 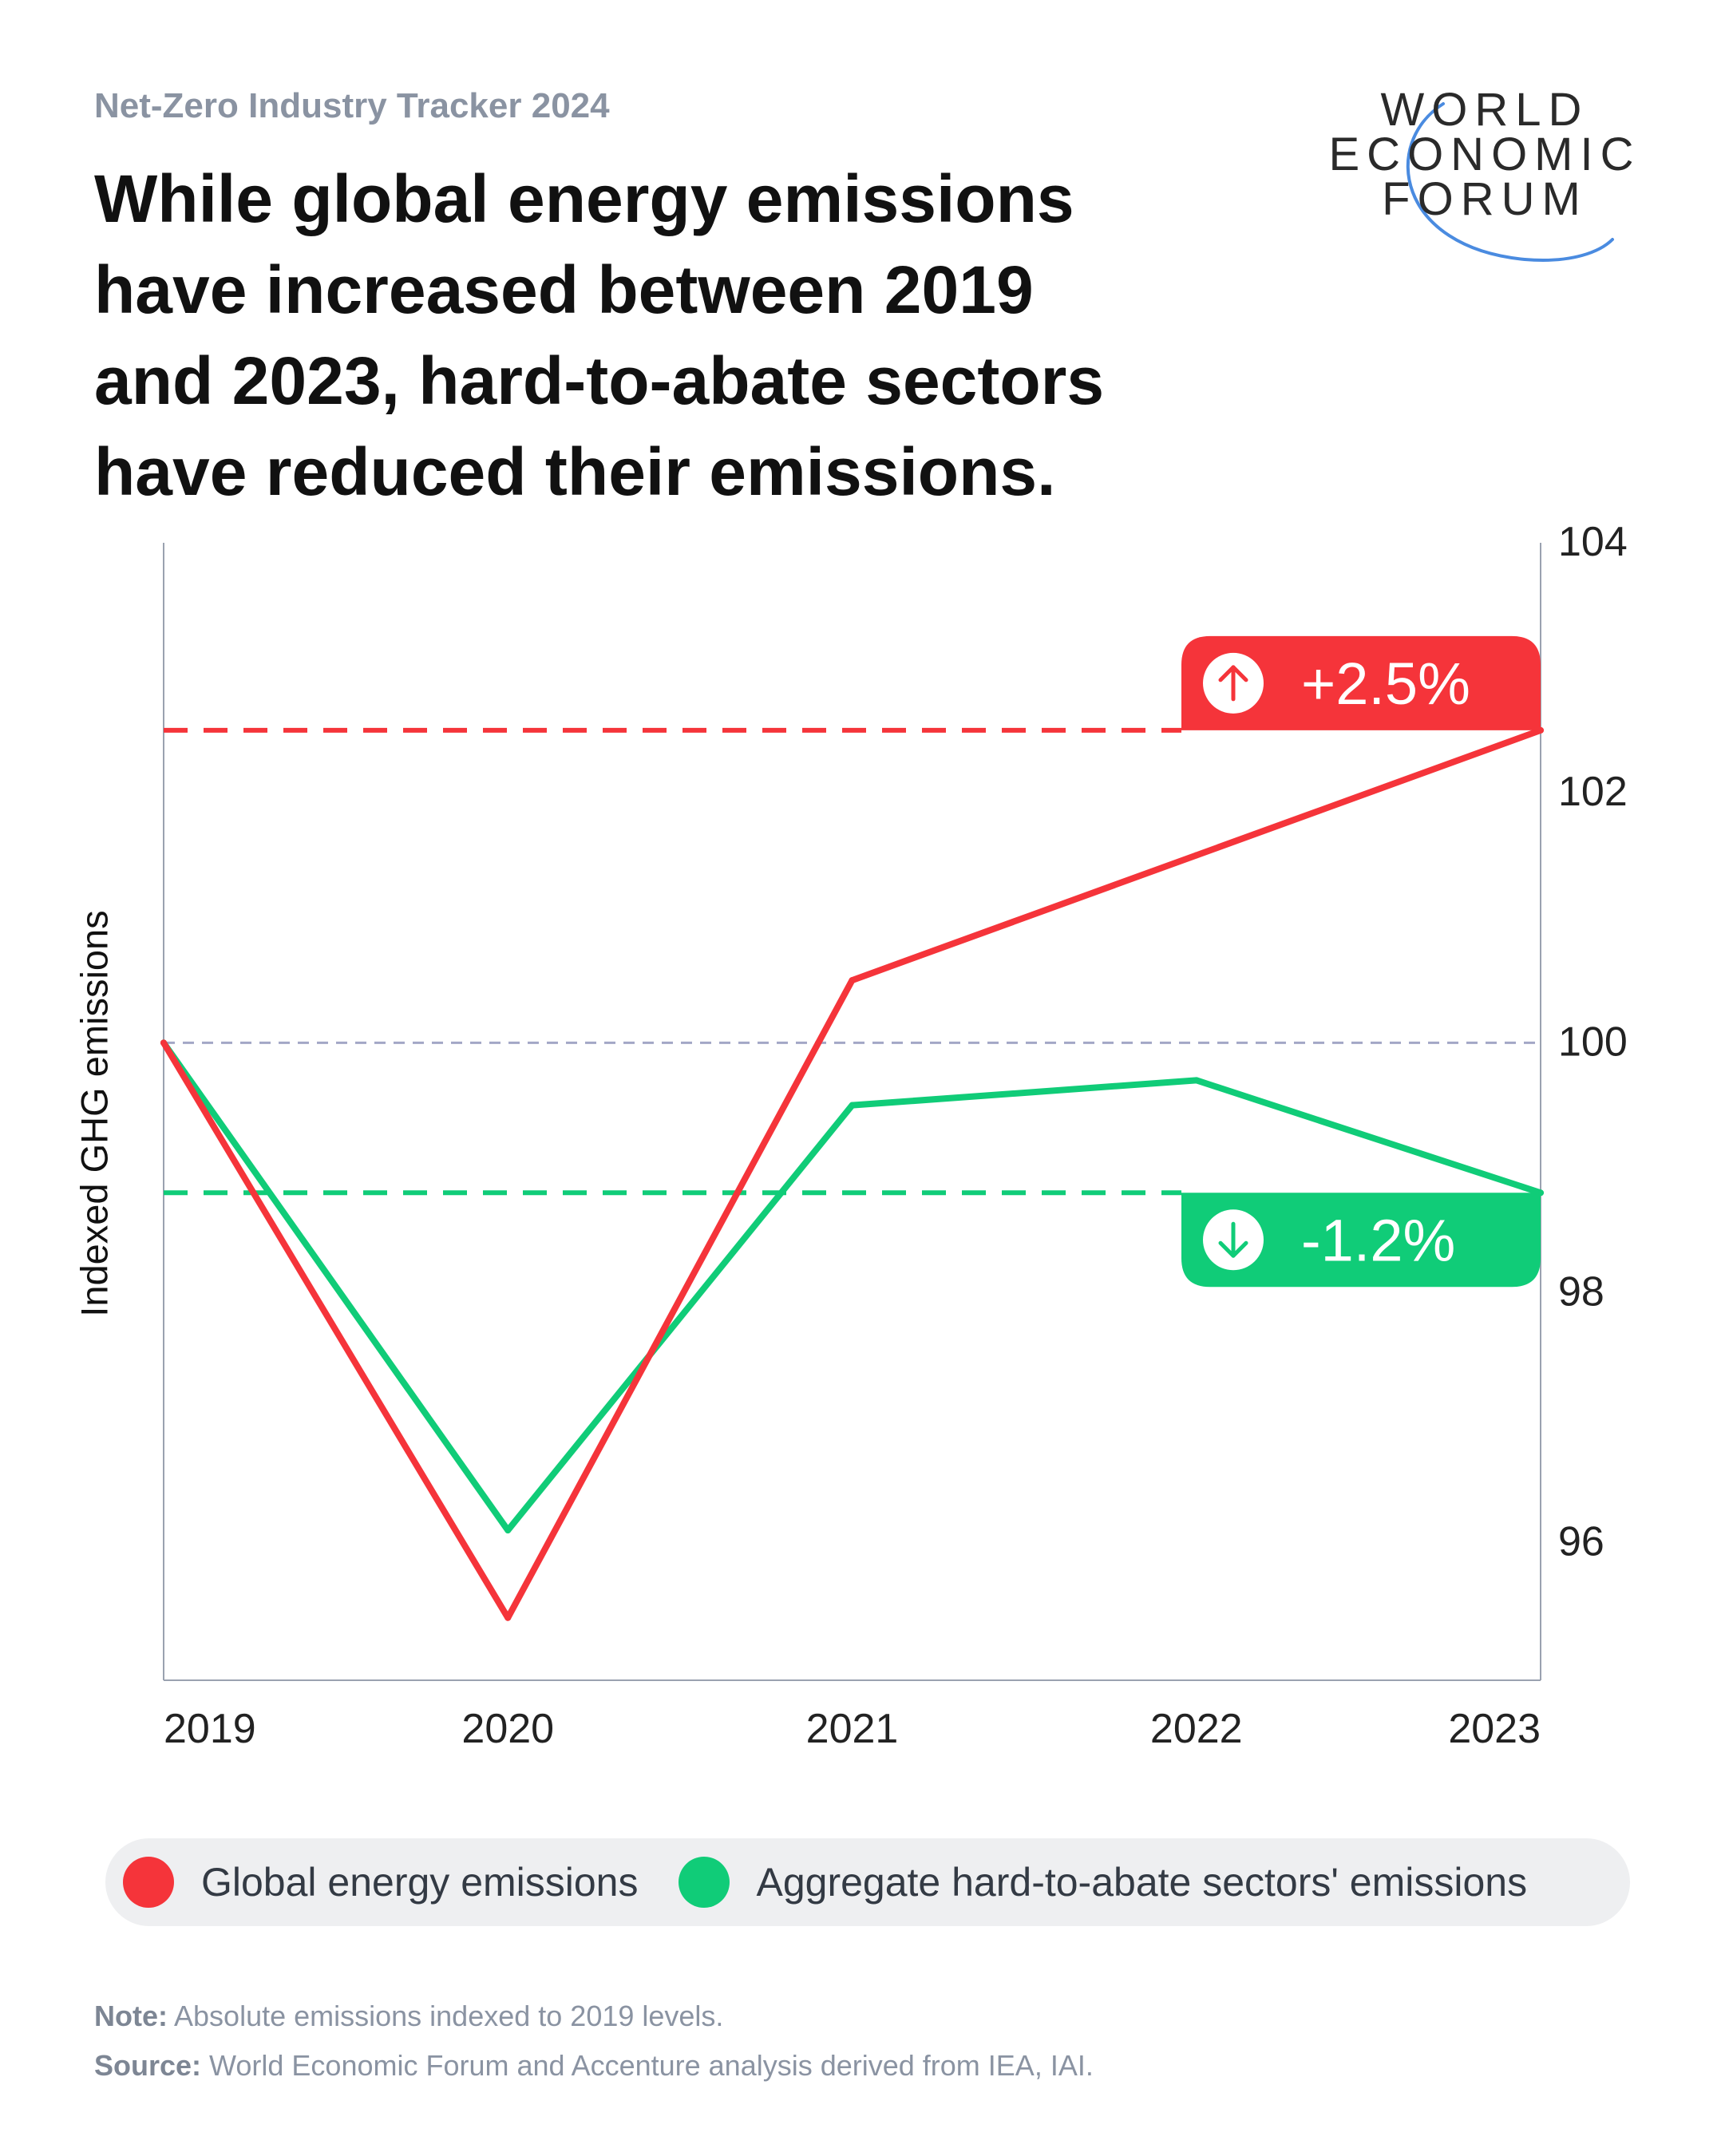 What do you see at coordinates (1593, 792) in the screenshot?
I see `y-tick-label: 102` at bounding box center [1593, 792].